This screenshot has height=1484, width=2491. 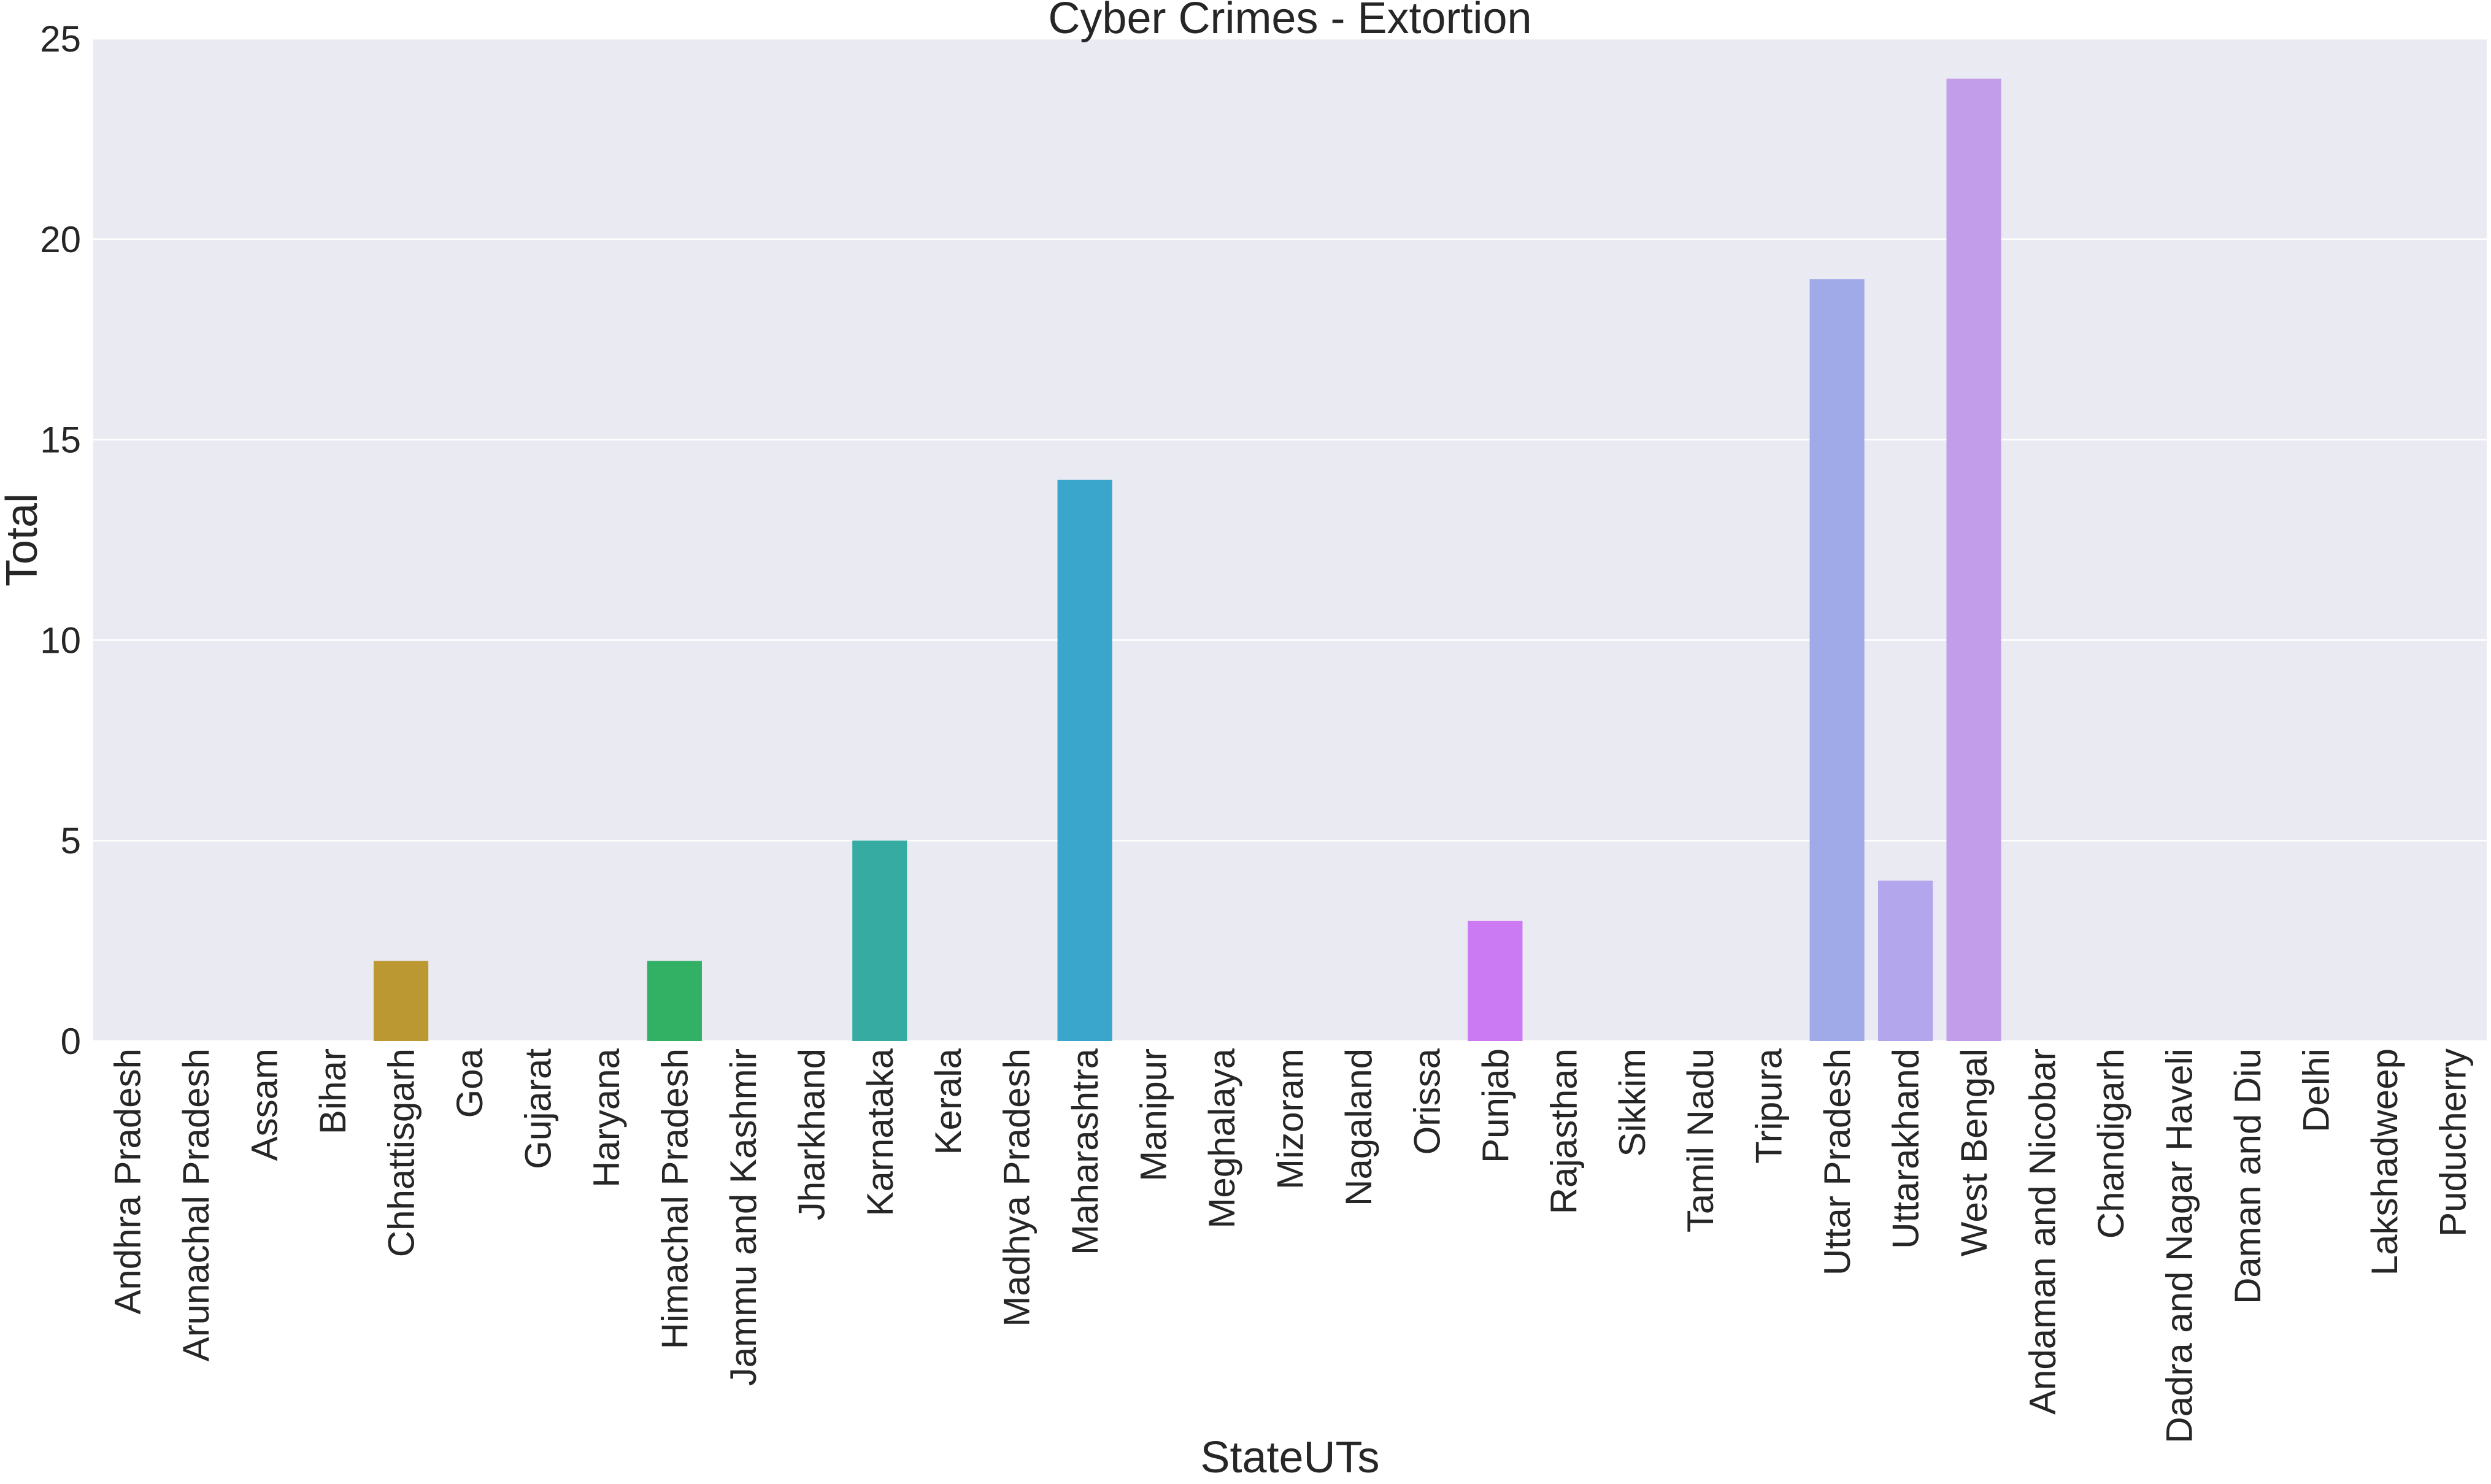 What do you see at coordinates (1975, 1152) in the screenshot?
I see `x-tick-label: West Bengal` at bounding box center [1975, 1152].